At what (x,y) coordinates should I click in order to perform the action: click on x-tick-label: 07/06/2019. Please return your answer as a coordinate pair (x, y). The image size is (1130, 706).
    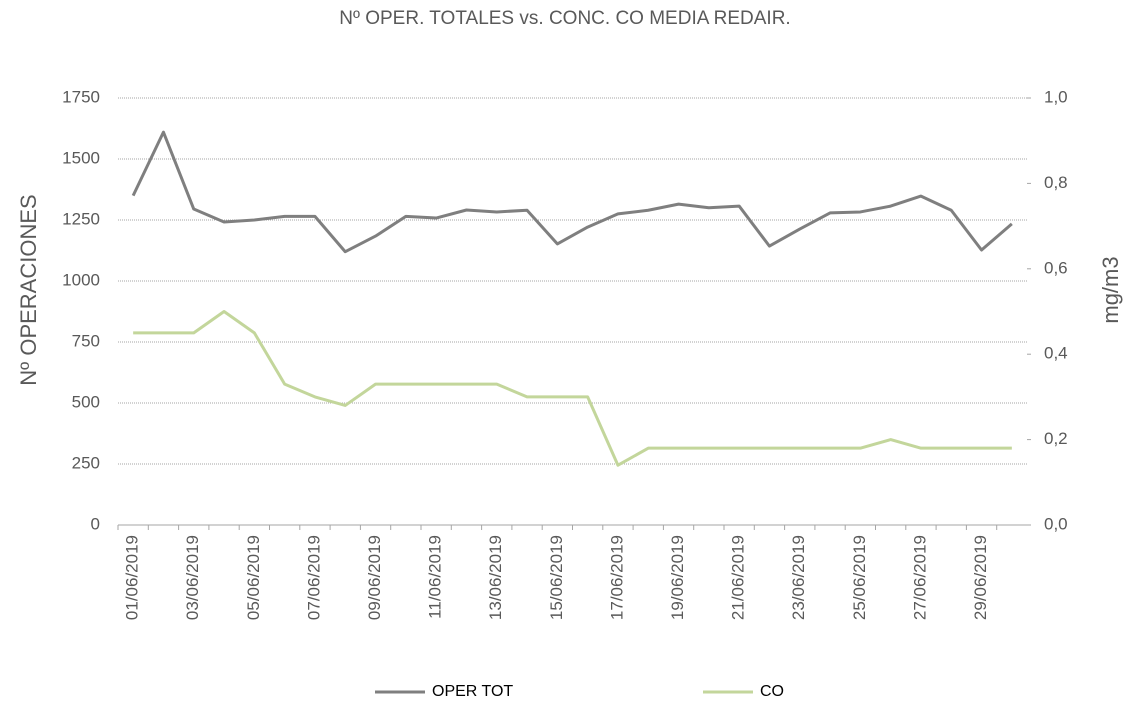
    Looking at the image, I should click on (313, 577).